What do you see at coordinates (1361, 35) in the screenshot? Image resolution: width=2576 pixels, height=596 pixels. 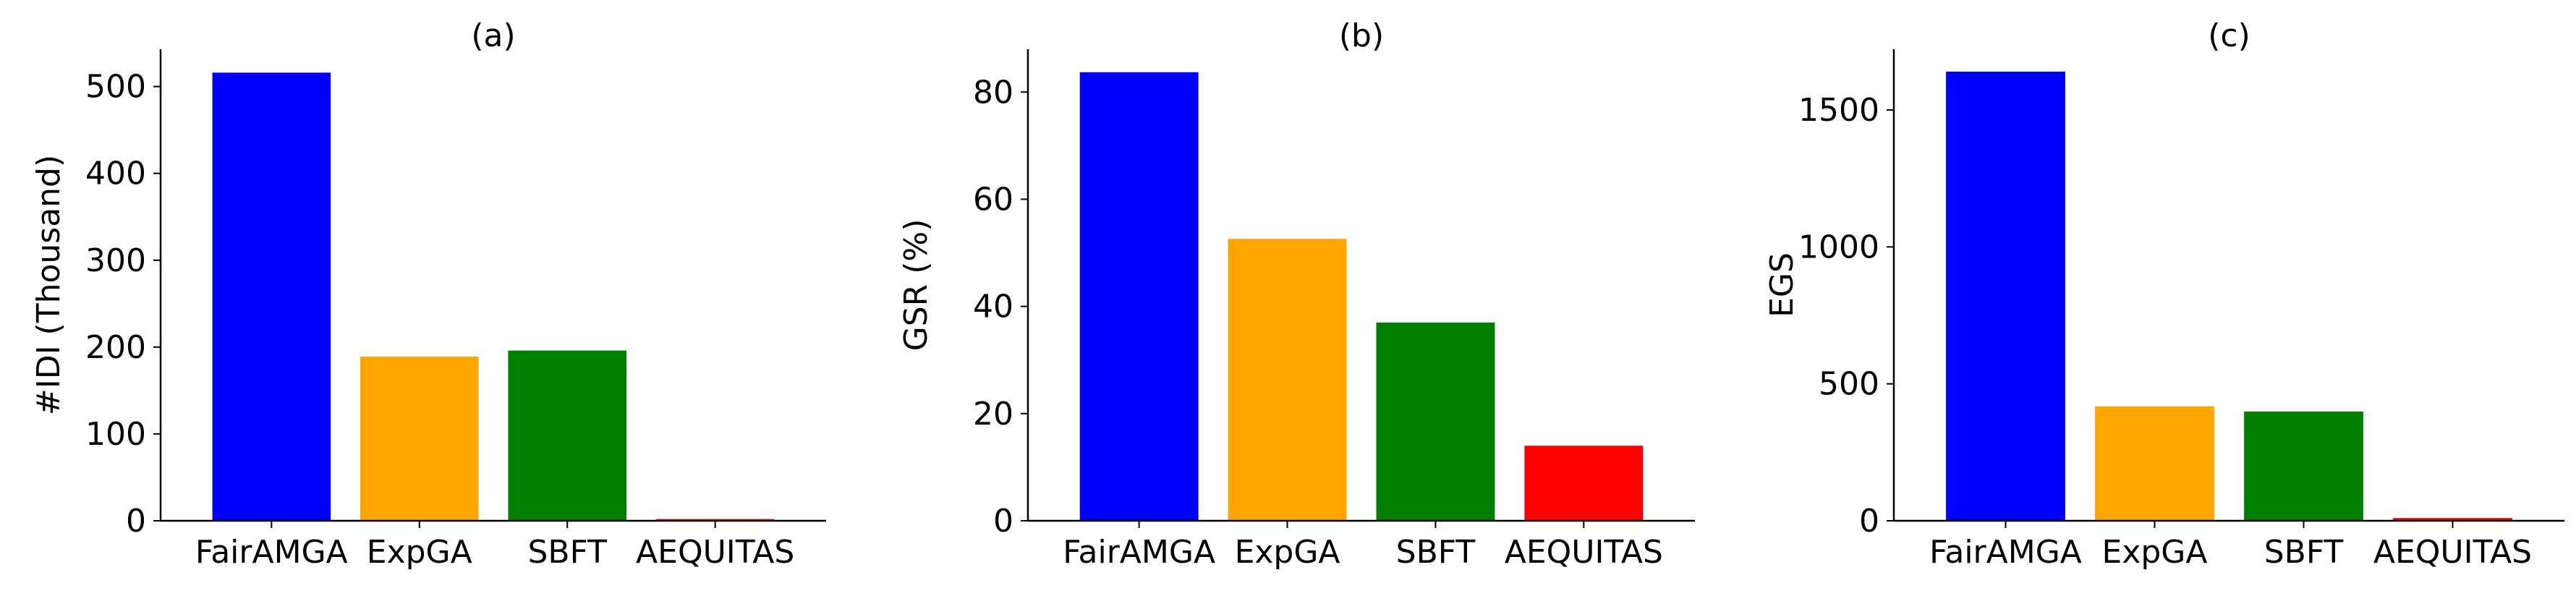 I see `panel-title: (b)` at bounding box center [1361, 35].